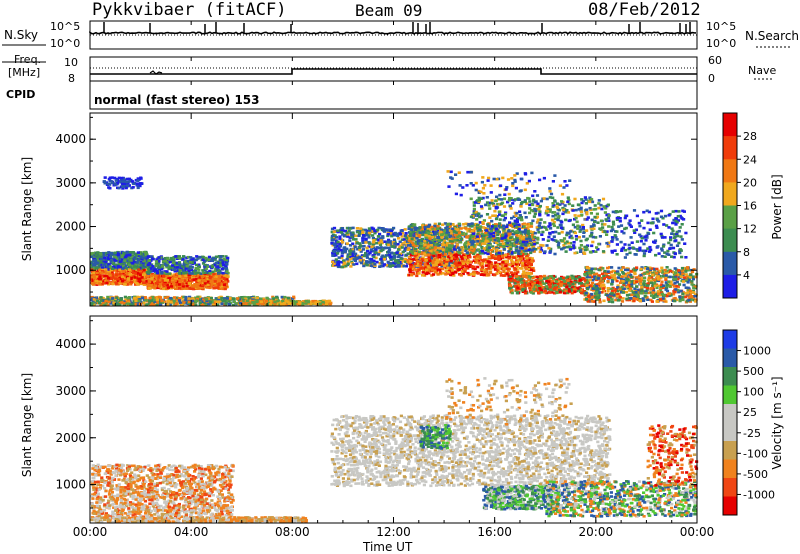  Describe the element at coordinates (772, 36) in the screenshot. I see `nsearch-label: N.Search` at that location.